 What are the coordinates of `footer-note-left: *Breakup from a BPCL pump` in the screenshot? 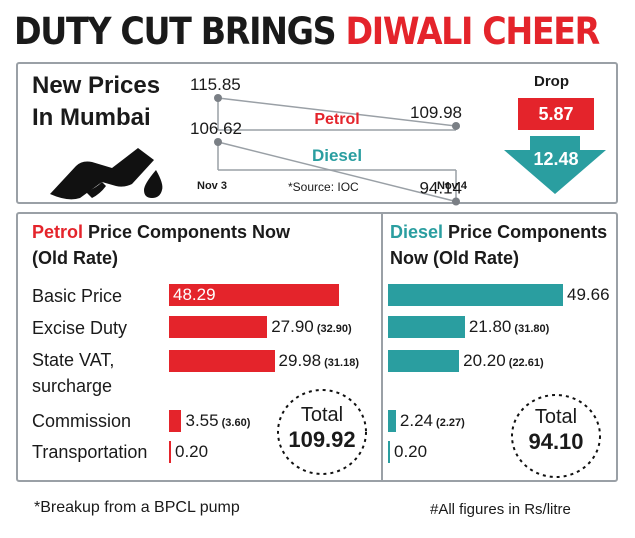 It's located at (137, 507).